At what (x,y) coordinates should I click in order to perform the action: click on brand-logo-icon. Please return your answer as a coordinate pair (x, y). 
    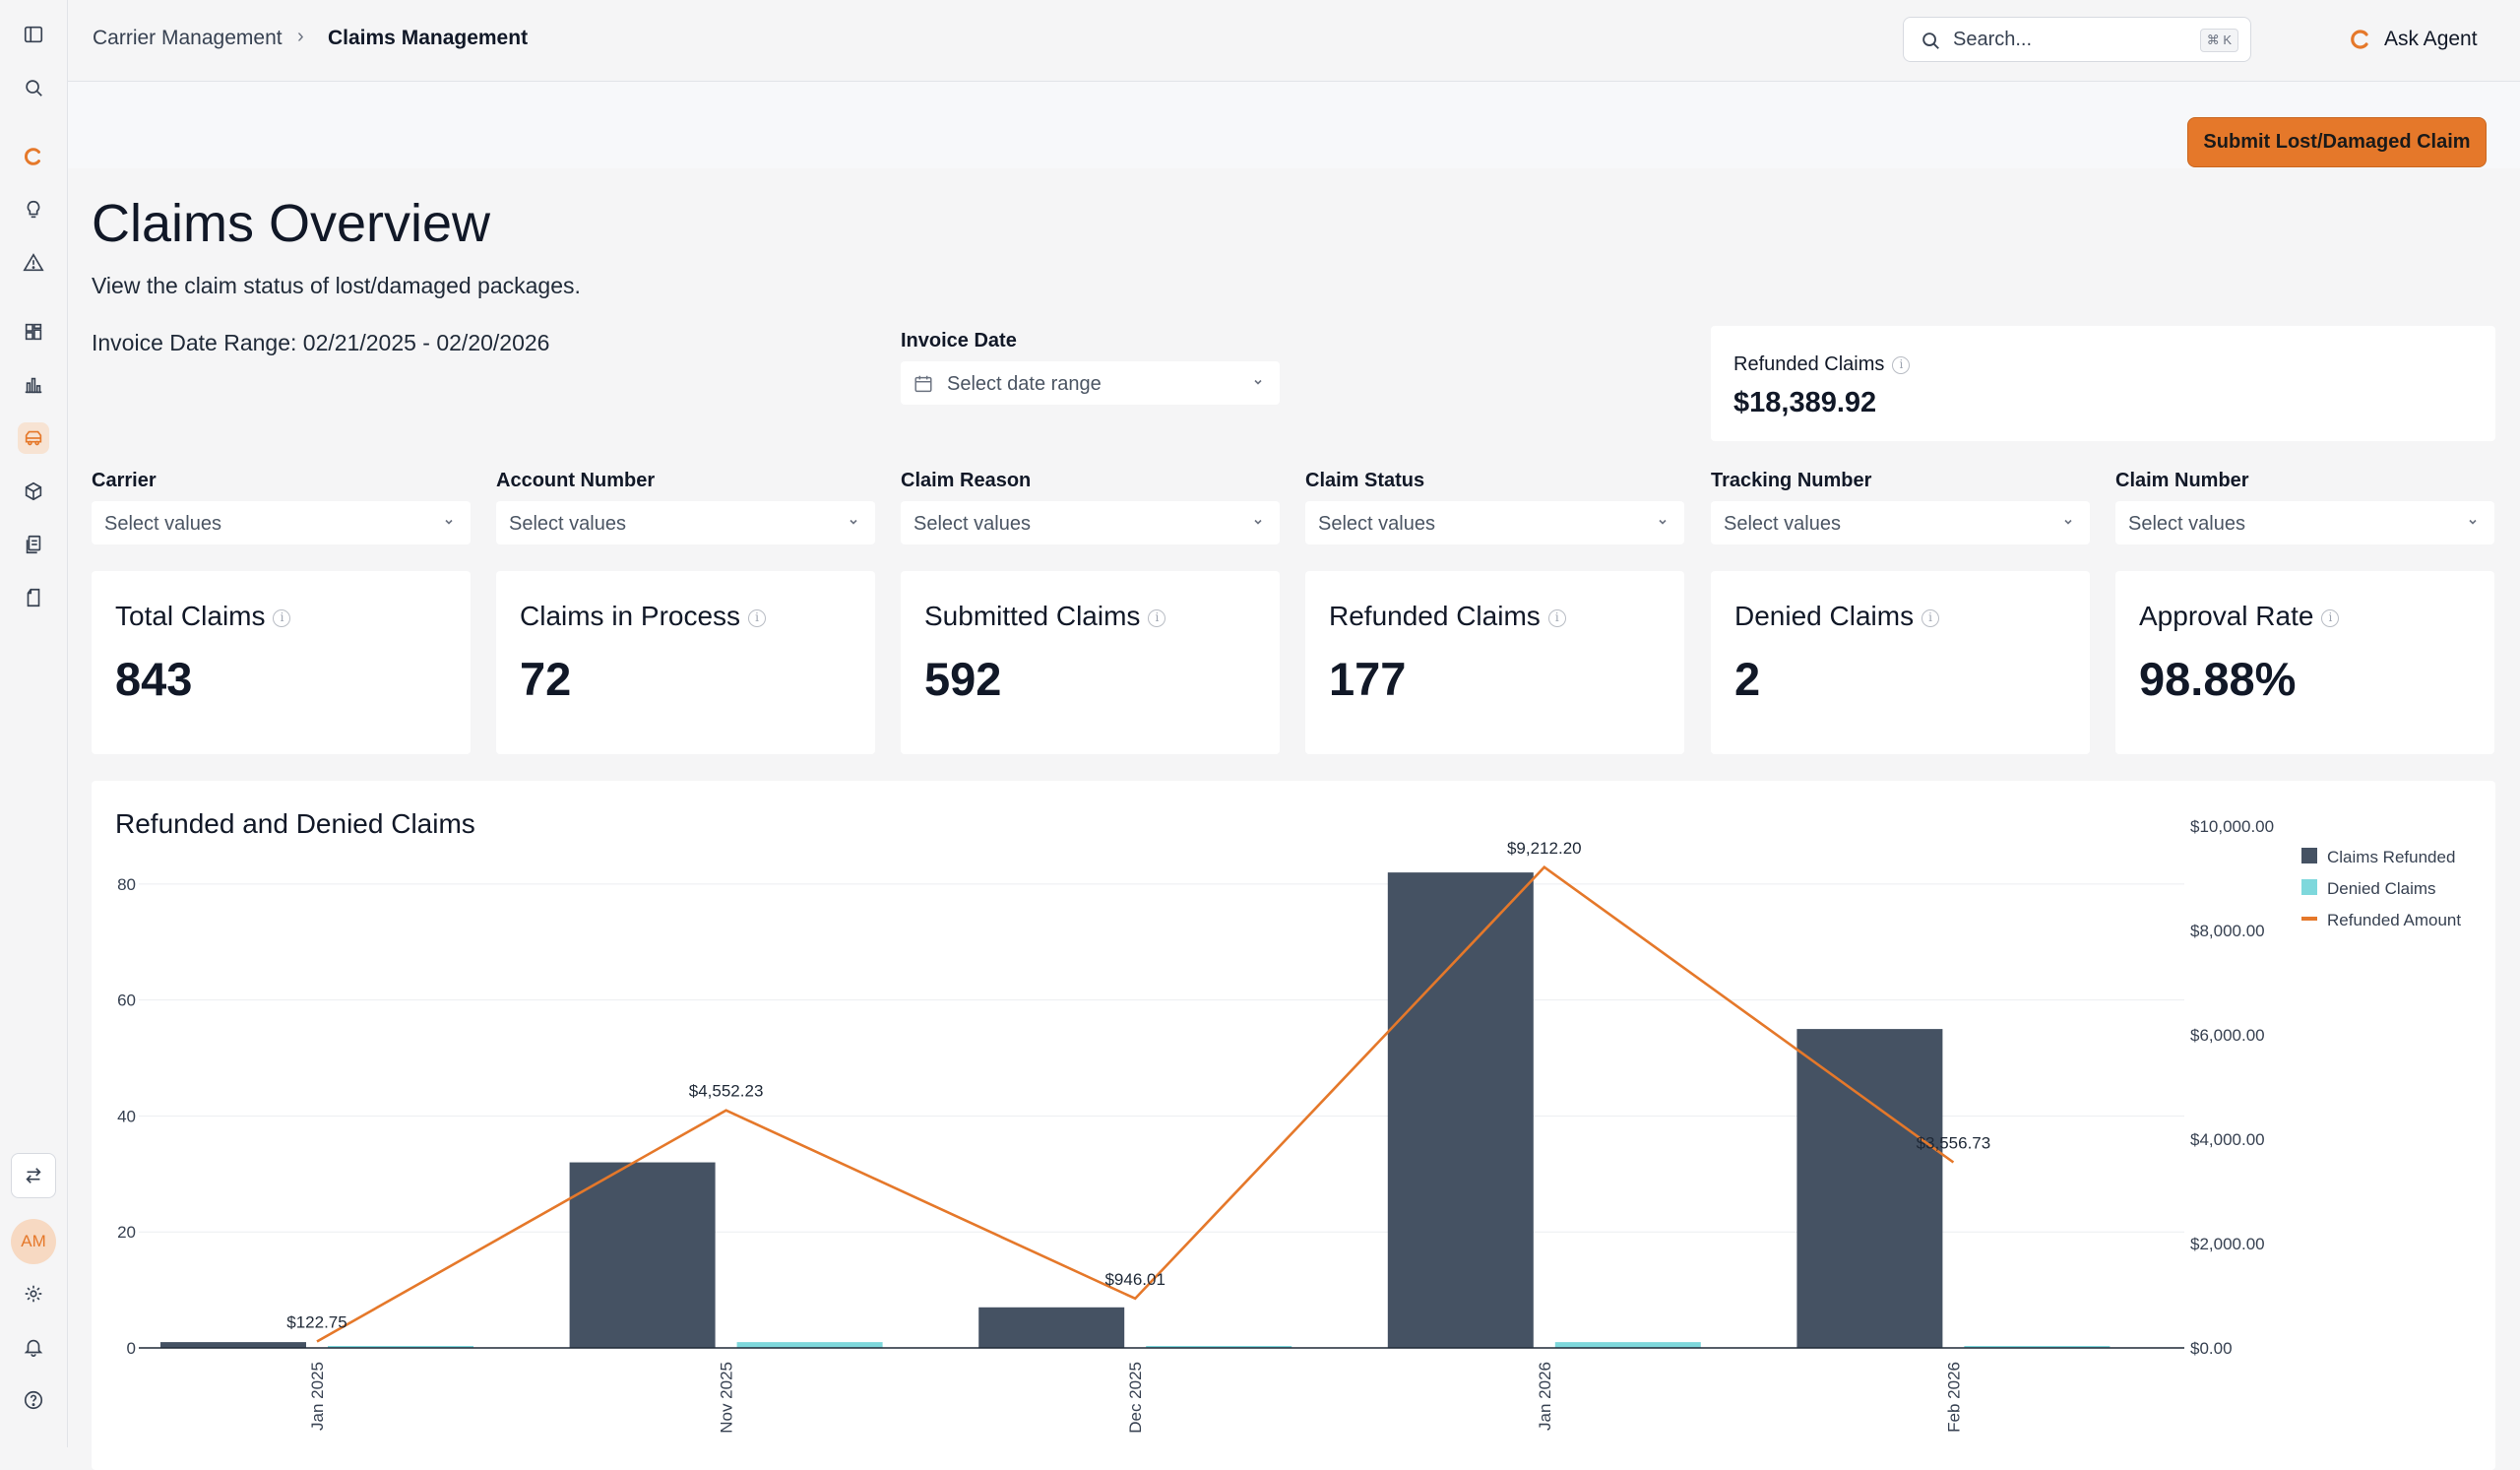
    Looking at the image, I should click on (33, 156).